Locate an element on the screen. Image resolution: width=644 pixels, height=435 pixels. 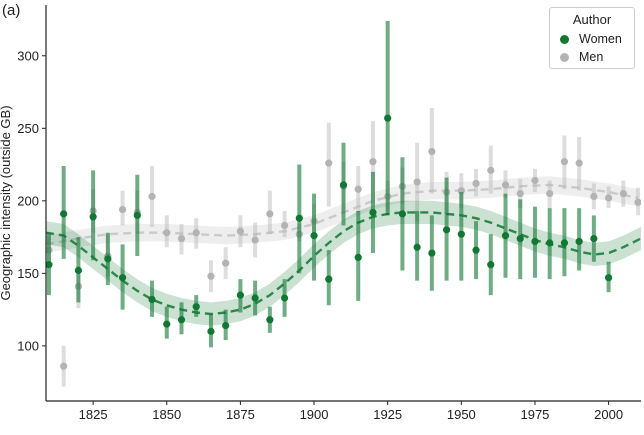
x-tick-label: 1975 is located at coordinates (534, 414).